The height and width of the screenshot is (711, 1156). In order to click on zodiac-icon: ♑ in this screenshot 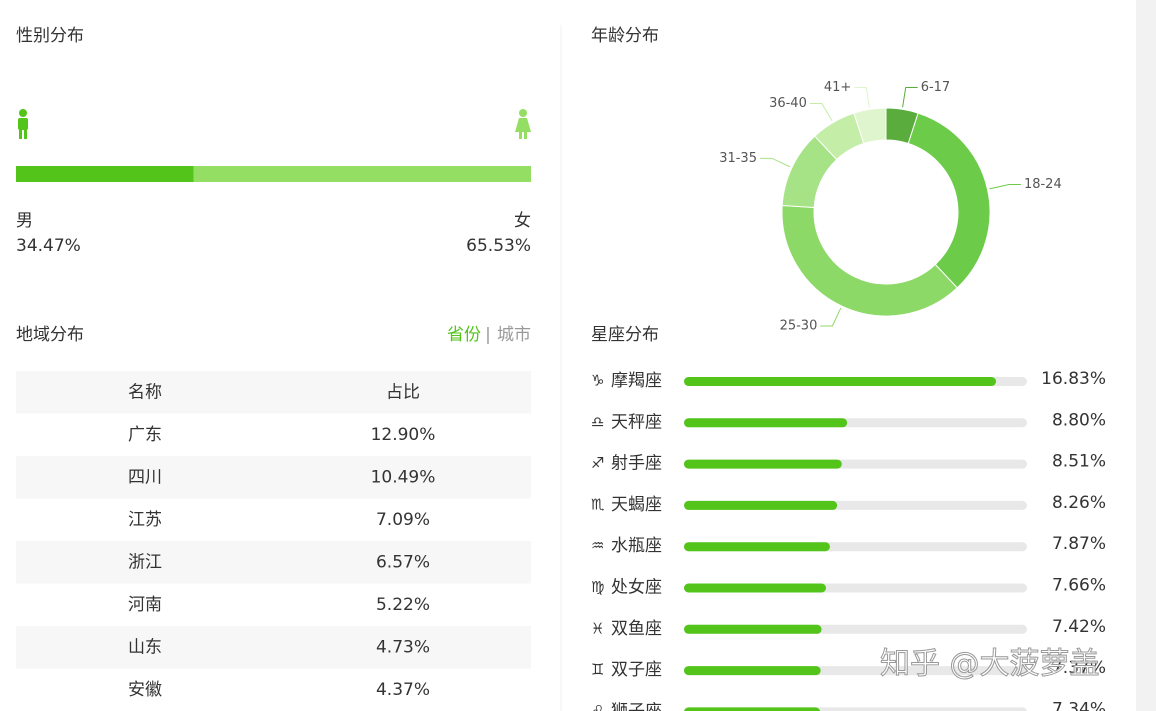, I will do `click(597, 381)`.